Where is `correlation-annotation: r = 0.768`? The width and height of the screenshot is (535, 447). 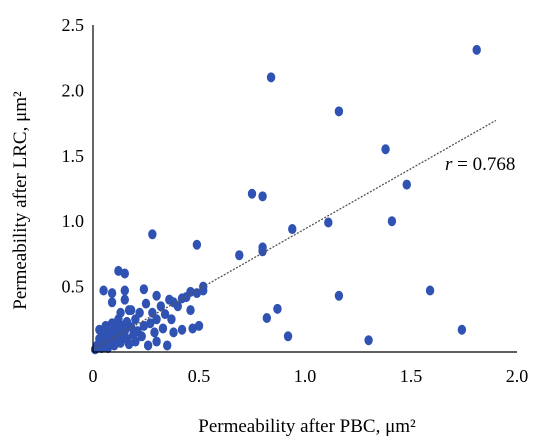
correlation-annotation: r = 0.768 is located at coordinates (480, 164).